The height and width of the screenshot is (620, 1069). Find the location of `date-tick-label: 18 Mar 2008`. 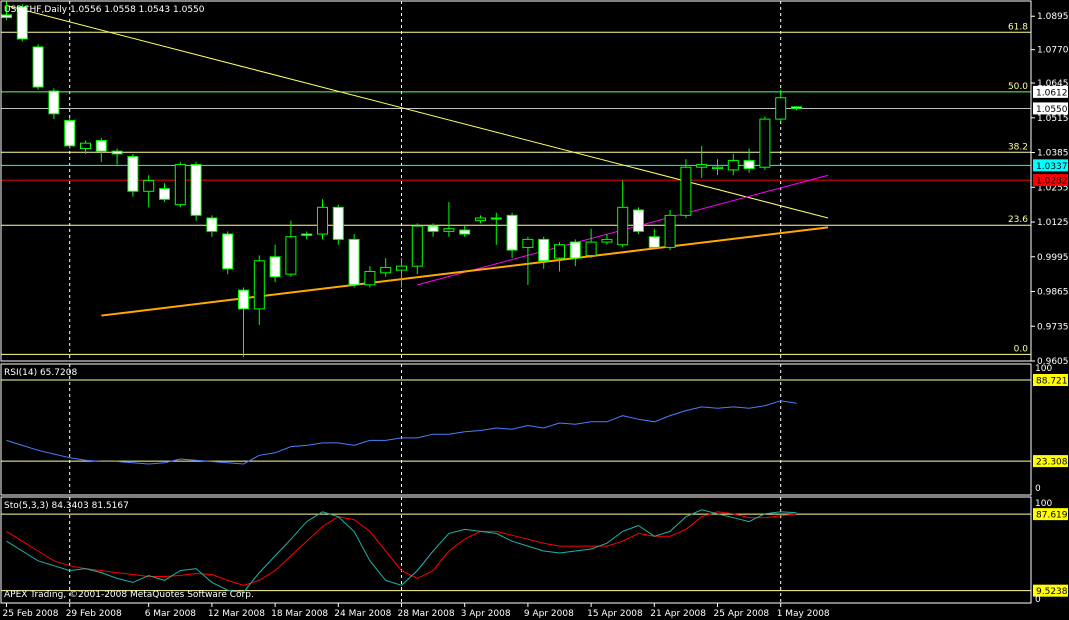

date-tick-label: 18 Mar 2008 is located at coordinates (299, 614).